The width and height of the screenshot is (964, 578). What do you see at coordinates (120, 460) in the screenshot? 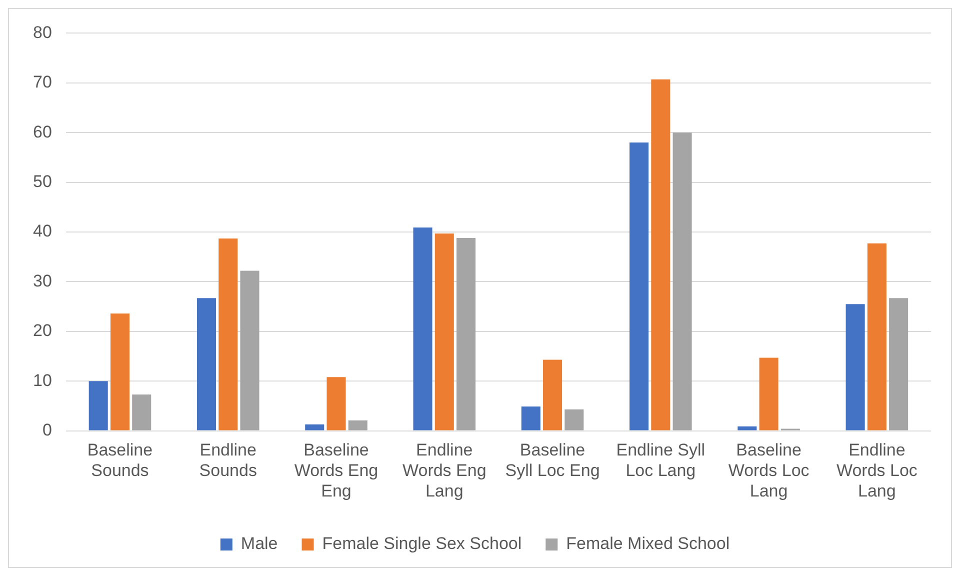
I see `x-tick-label: Baseline Sounds` at bounding box center [120, 460].